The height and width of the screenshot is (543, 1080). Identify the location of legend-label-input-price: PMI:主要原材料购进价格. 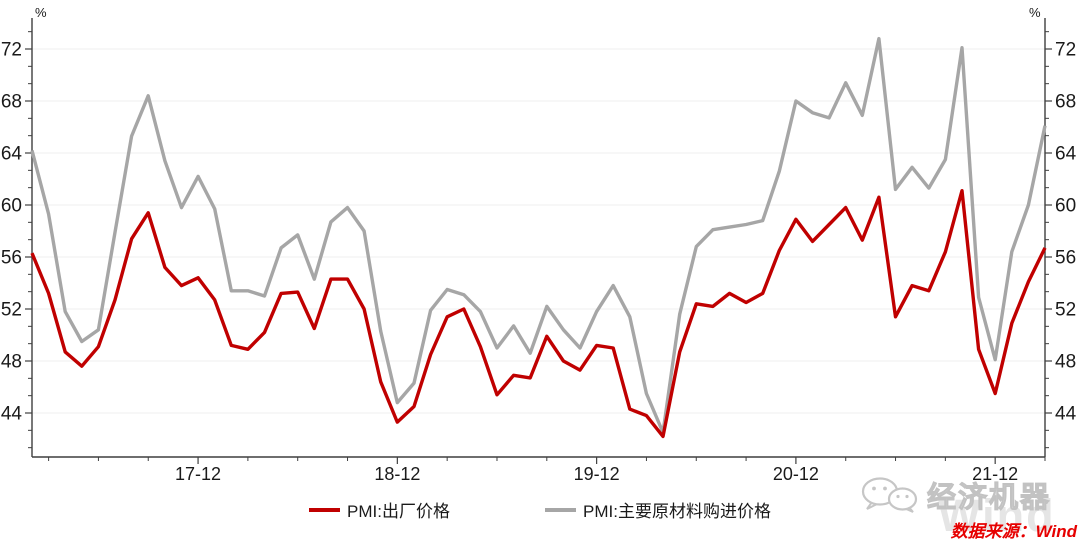
(677, 511).